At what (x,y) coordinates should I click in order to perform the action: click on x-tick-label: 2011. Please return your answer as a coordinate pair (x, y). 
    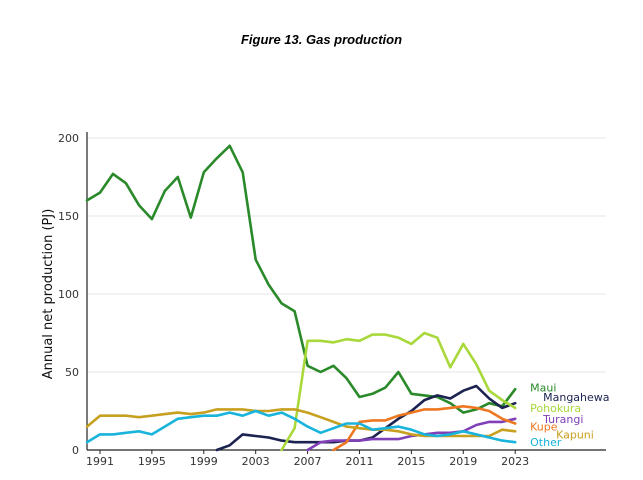
    Looking at the image, I should click on (359, 461).